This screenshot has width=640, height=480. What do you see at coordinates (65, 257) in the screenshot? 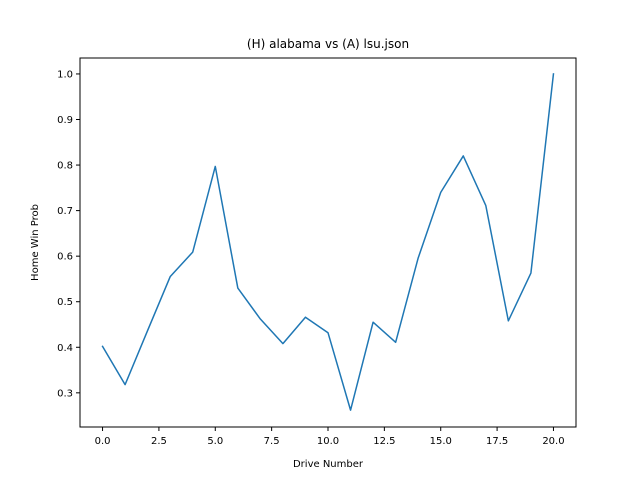
I see `y-tick-label: 0.6` at bounding box center [65, 257].